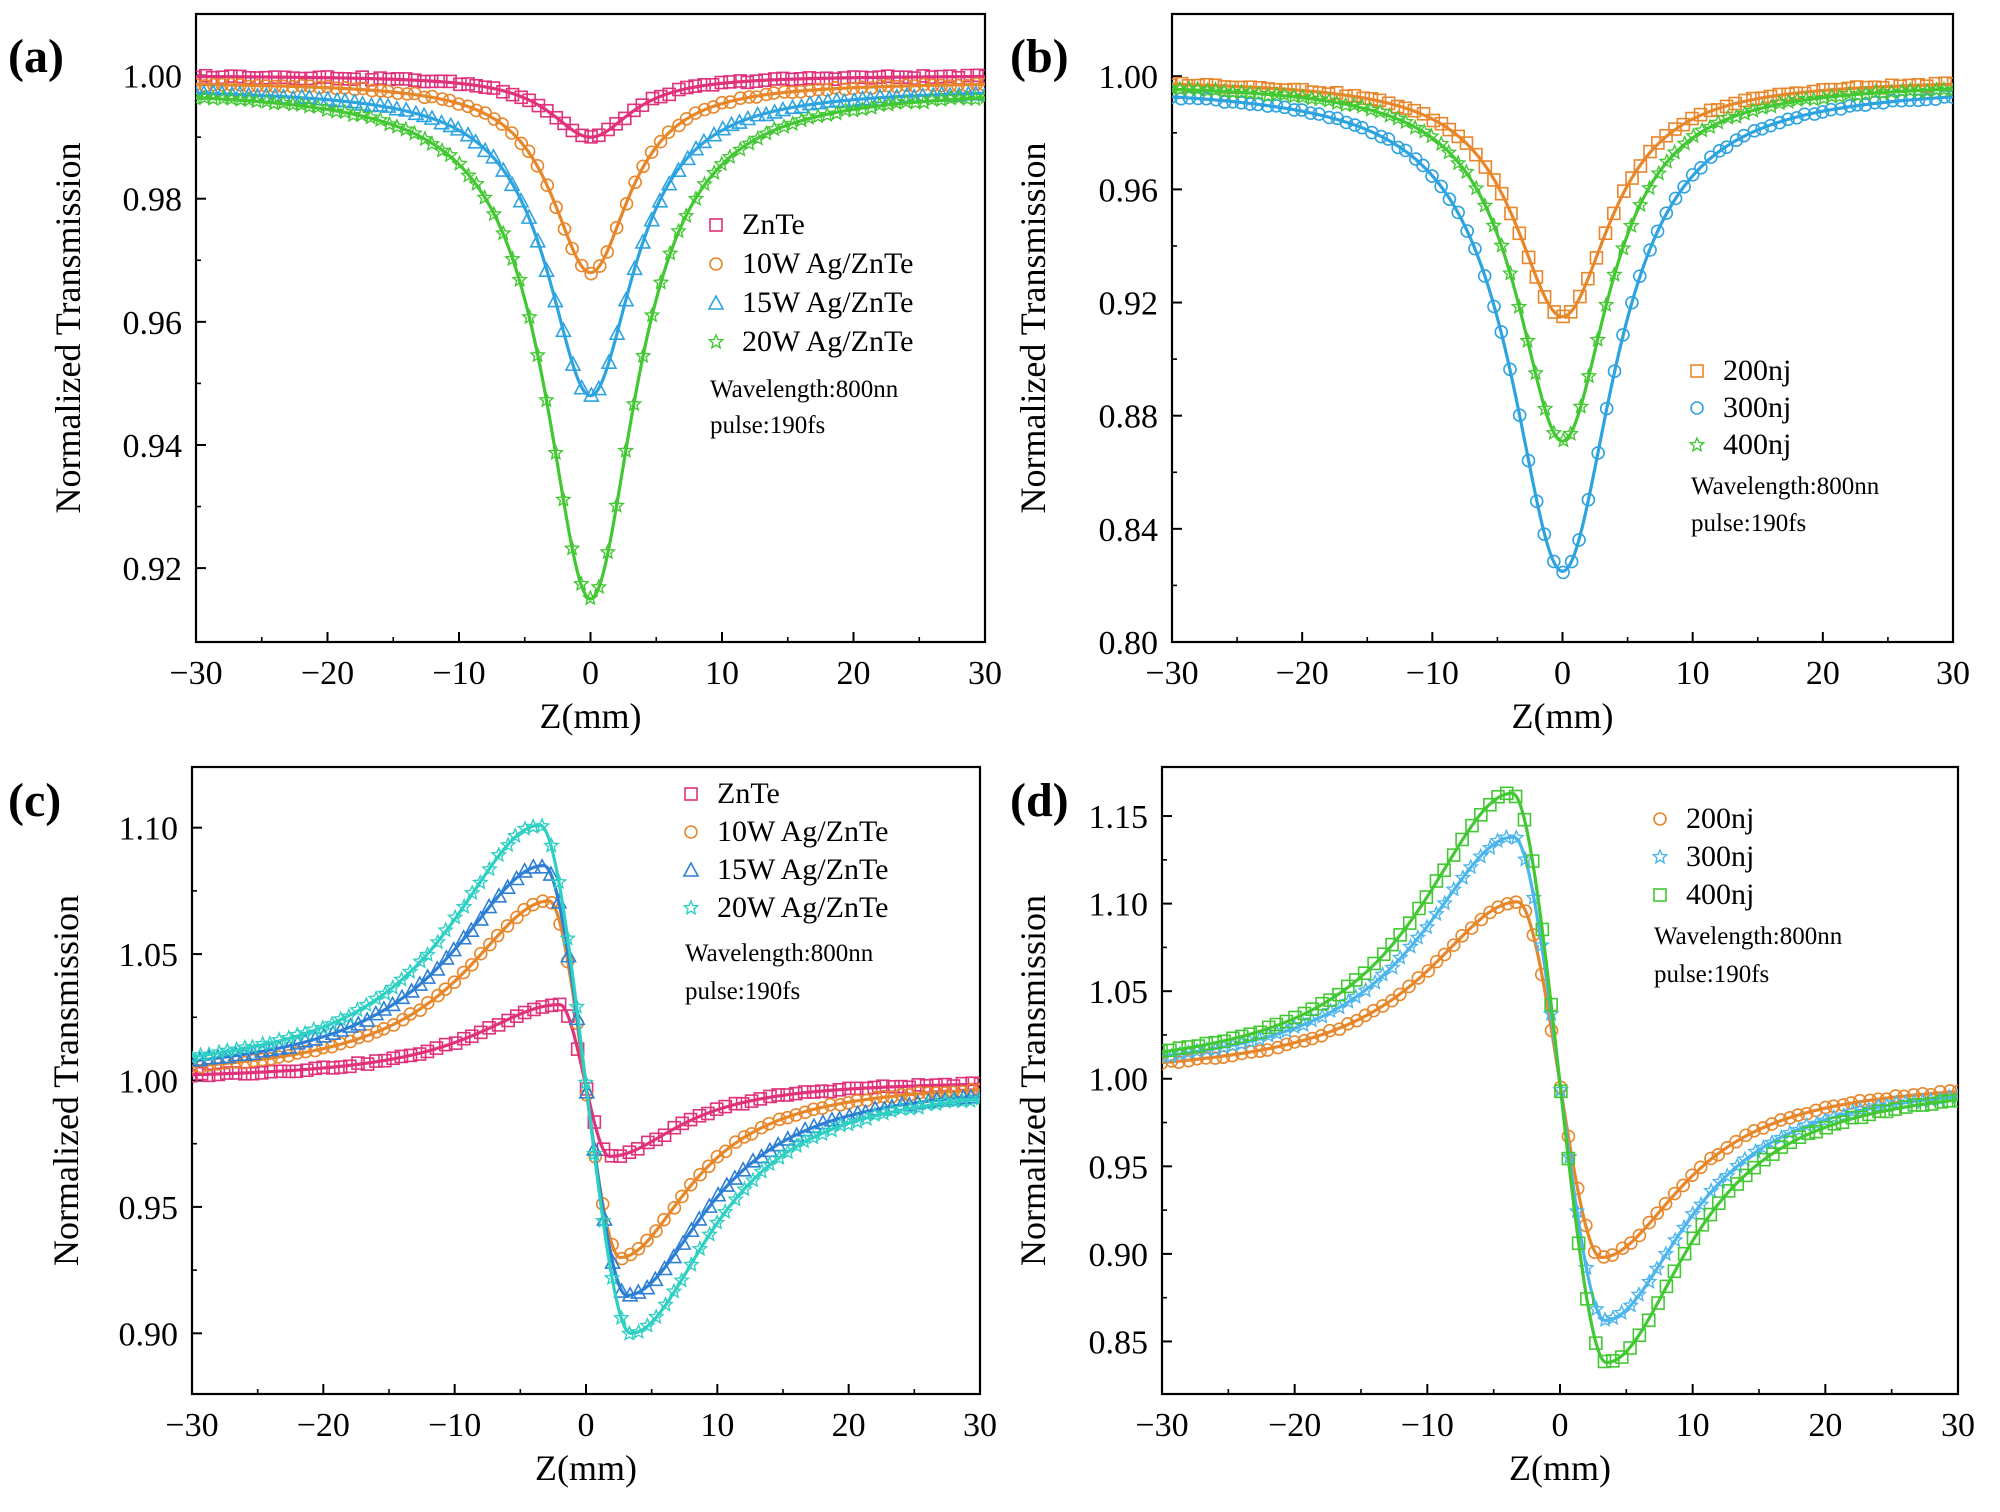 The image size is (2000, 1512). What do you see at coordinates (1161, 1425) in the screenshot?
I see `x-tick-label-d: −30` at bounding box center [1161, 1425].